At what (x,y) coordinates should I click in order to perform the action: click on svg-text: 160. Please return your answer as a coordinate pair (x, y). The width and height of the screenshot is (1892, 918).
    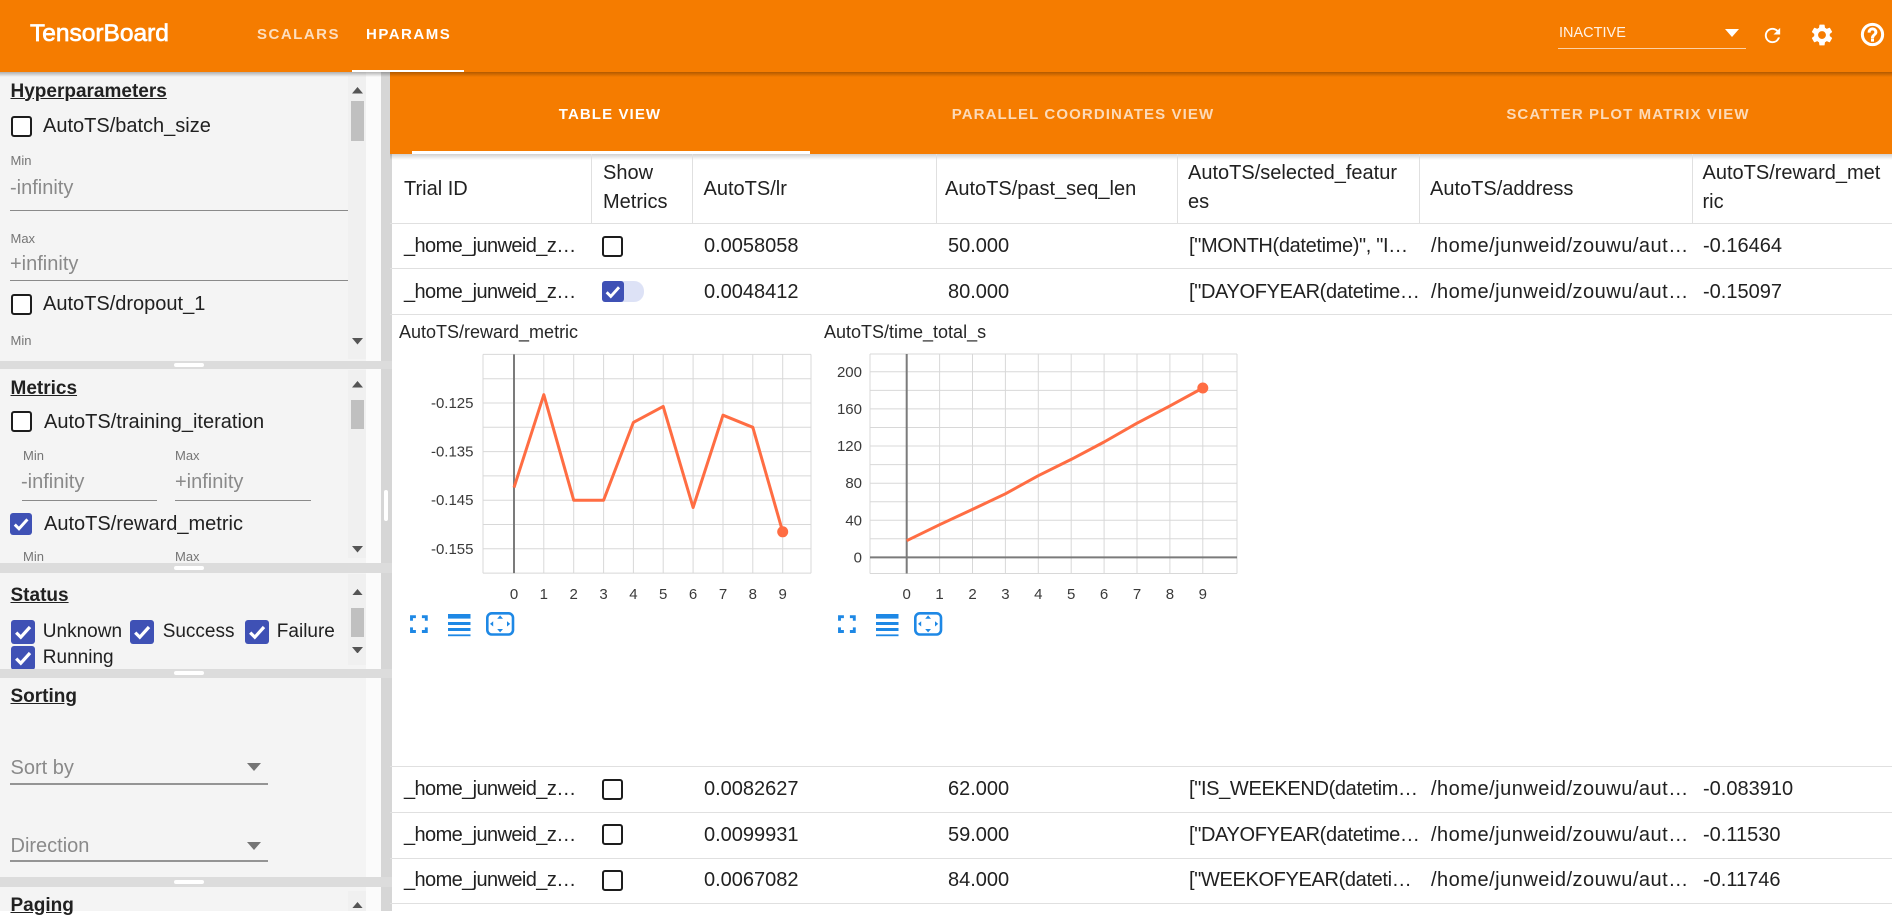
    Looking at the image, I should click on (849, 409).